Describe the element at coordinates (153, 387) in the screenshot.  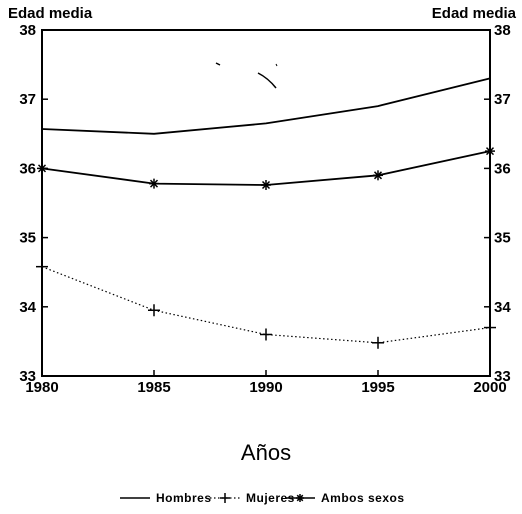
I see `x-tick-label: 1985` at that location.